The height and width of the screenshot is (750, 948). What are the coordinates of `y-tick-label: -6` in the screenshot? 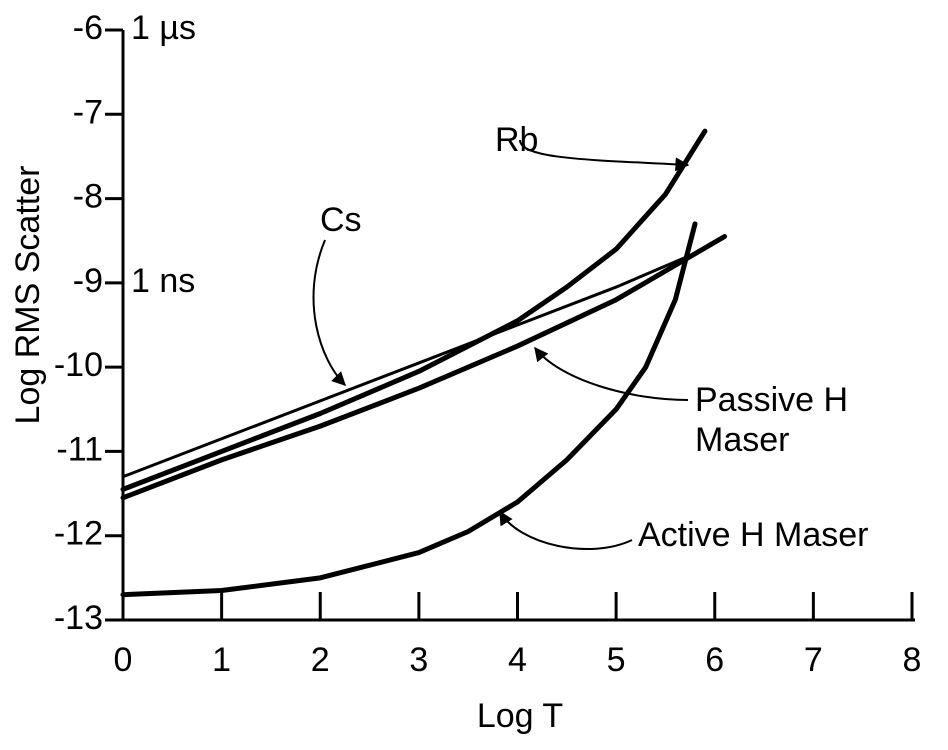 It's located at (88, 28).